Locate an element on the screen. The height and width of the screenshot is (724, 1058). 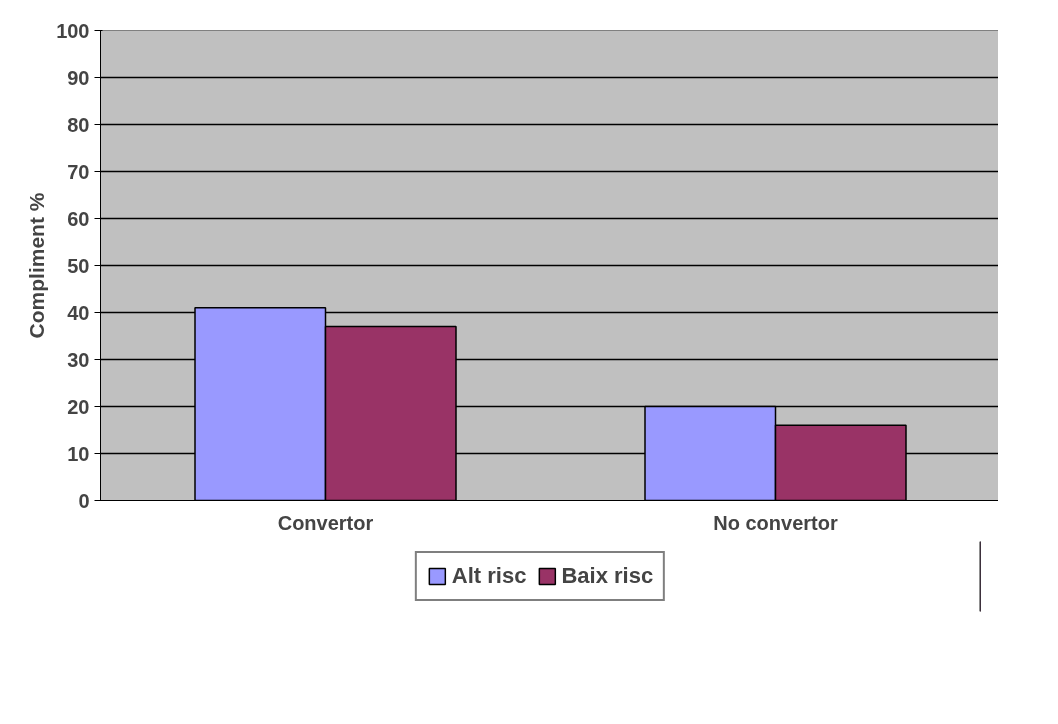
y-tick-label: 20 is located at coordinates (78, 406).